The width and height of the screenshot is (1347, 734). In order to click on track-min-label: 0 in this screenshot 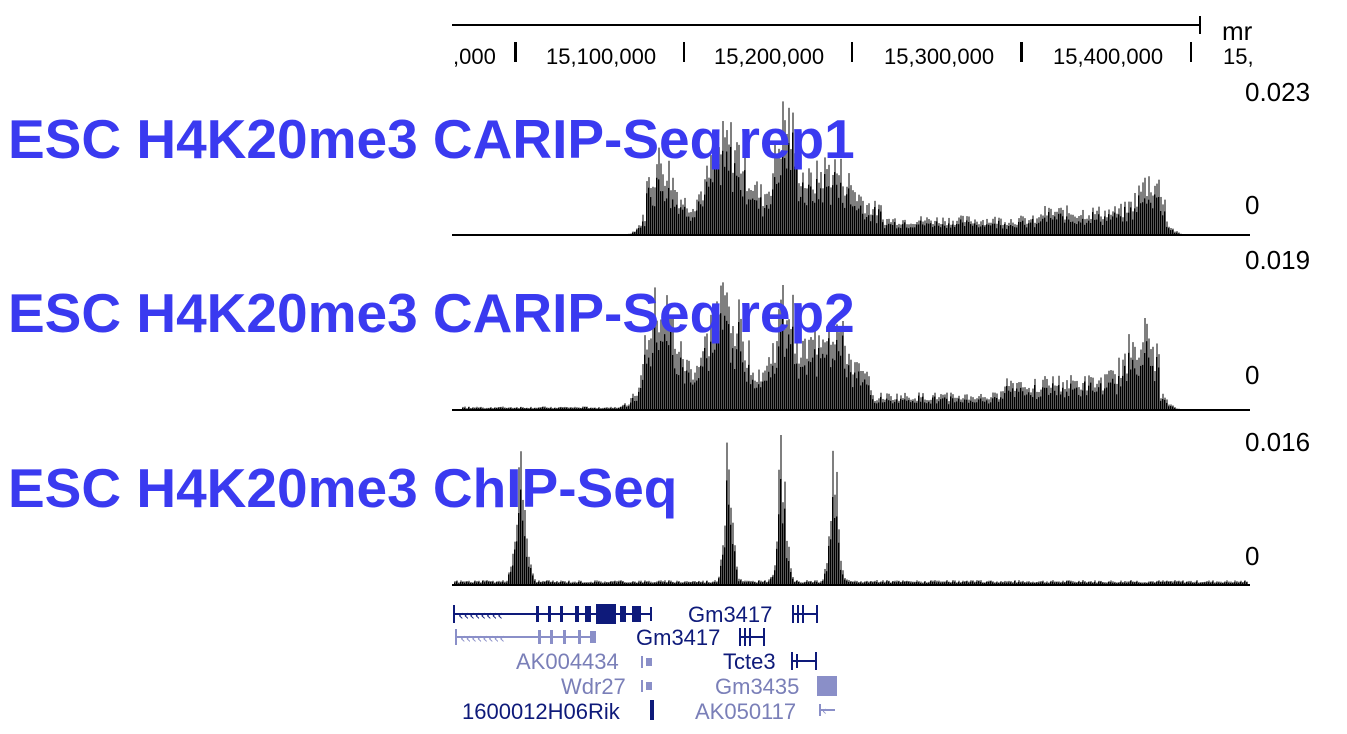, I will do `click(1252, 205)`.